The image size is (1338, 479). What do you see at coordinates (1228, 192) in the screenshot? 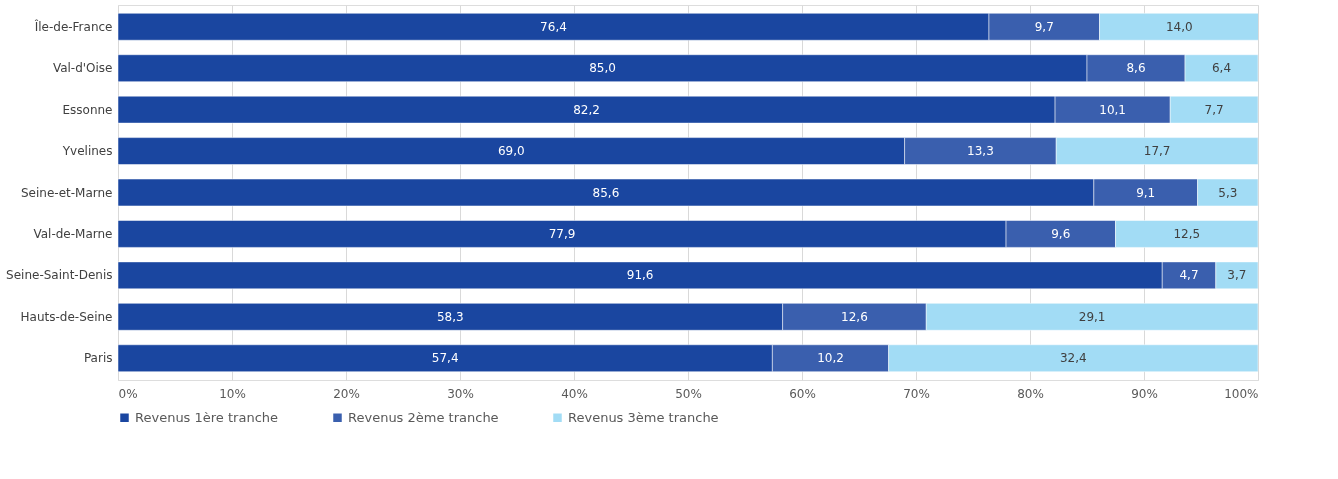
I see `data-label: 5,3` at bounding box center [1228, 192].